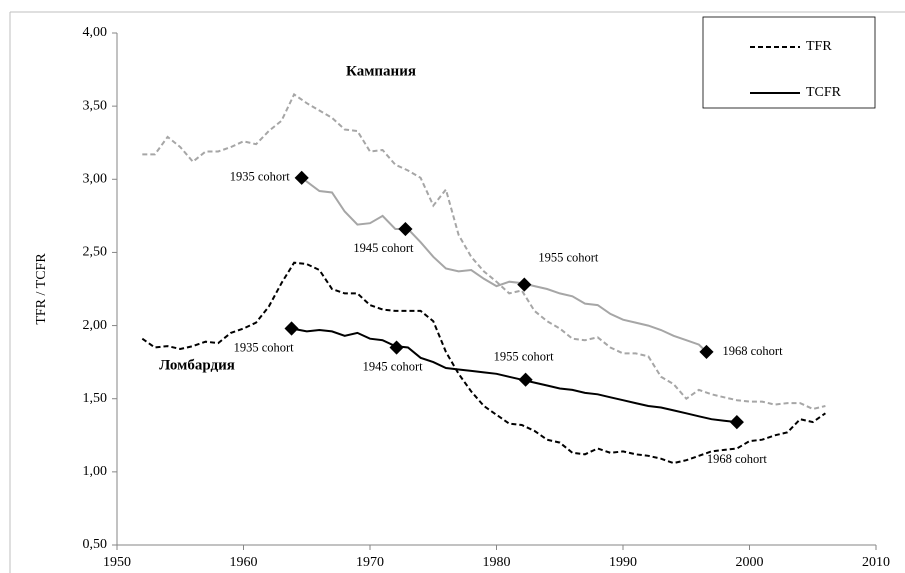  What do you see at coordinates (819, 46) in the screenshot?
I see `legend-label: TFR` at bounding box center [819, 46].